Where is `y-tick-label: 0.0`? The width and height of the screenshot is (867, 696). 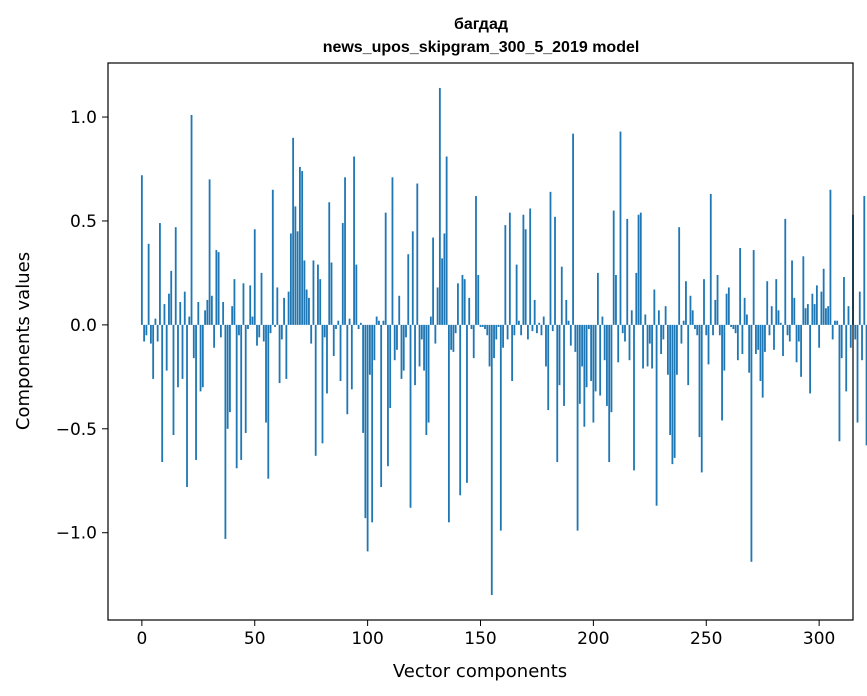 y-tick-label: 0.0 is located at coordinates (83, 326).